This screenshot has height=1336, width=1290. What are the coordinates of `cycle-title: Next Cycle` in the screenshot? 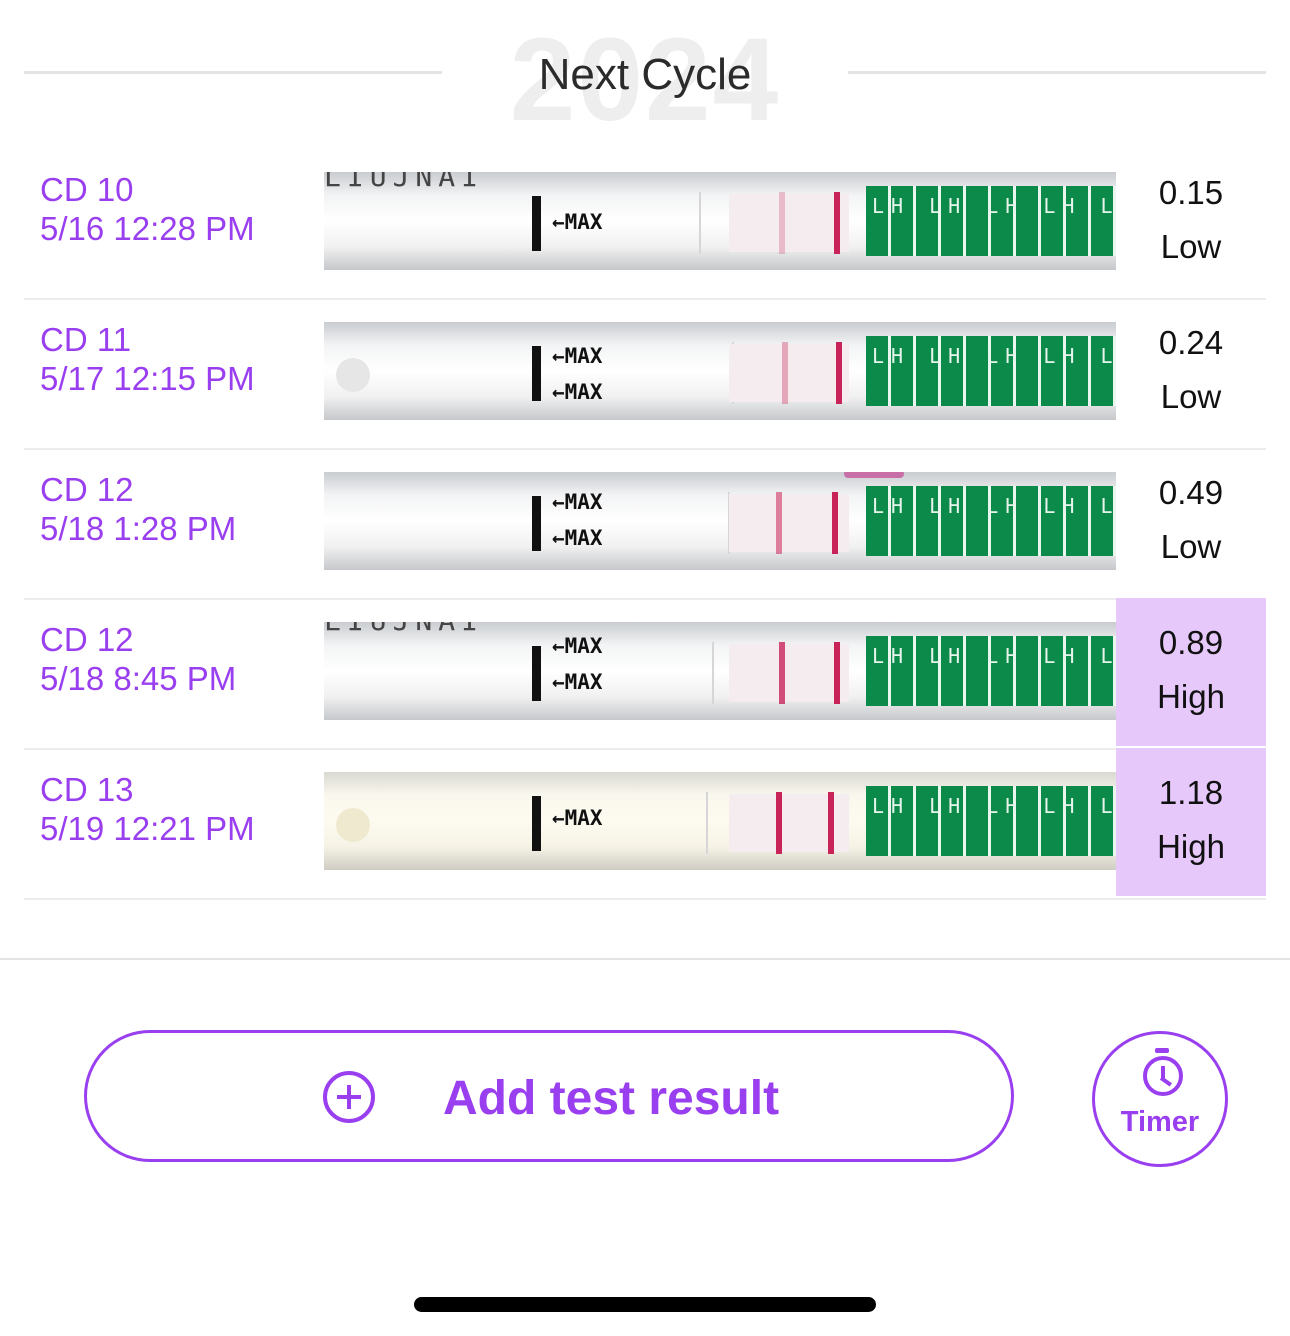 It's located at (645, 74).